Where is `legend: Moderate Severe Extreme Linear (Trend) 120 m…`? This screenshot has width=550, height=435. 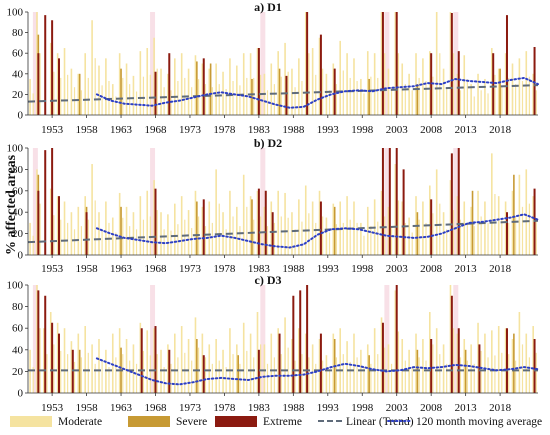 legend: Moderate Severe Extreme Linear (Trend) 120 m… is located at coordinates (276, 422).